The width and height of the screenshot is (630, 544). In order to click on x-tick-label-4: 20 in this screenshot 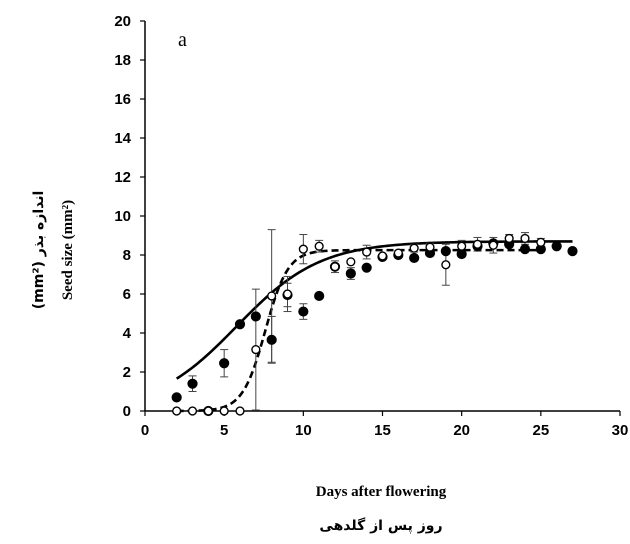, I will do `click(461, 430)`.